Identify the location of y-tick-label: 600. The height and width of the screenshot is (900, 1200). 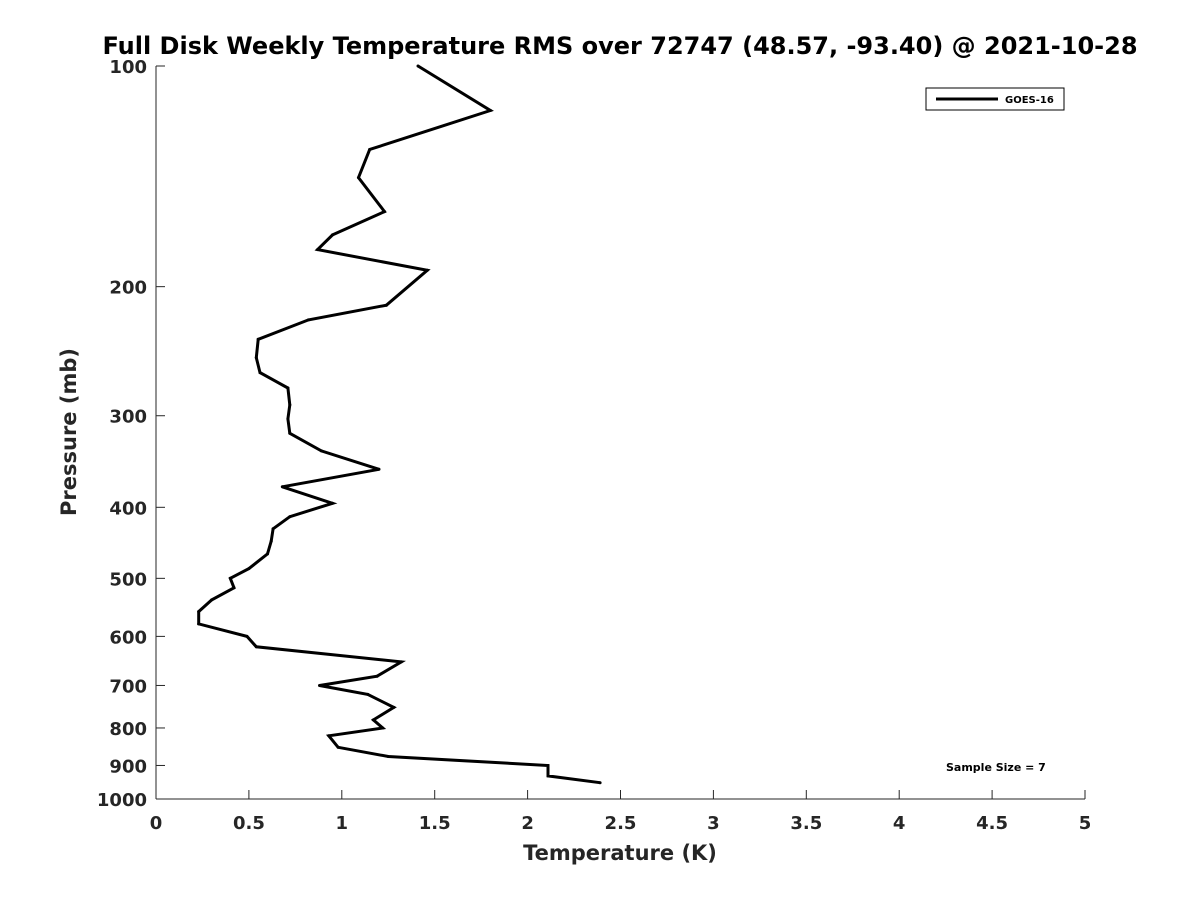
(128, 637).